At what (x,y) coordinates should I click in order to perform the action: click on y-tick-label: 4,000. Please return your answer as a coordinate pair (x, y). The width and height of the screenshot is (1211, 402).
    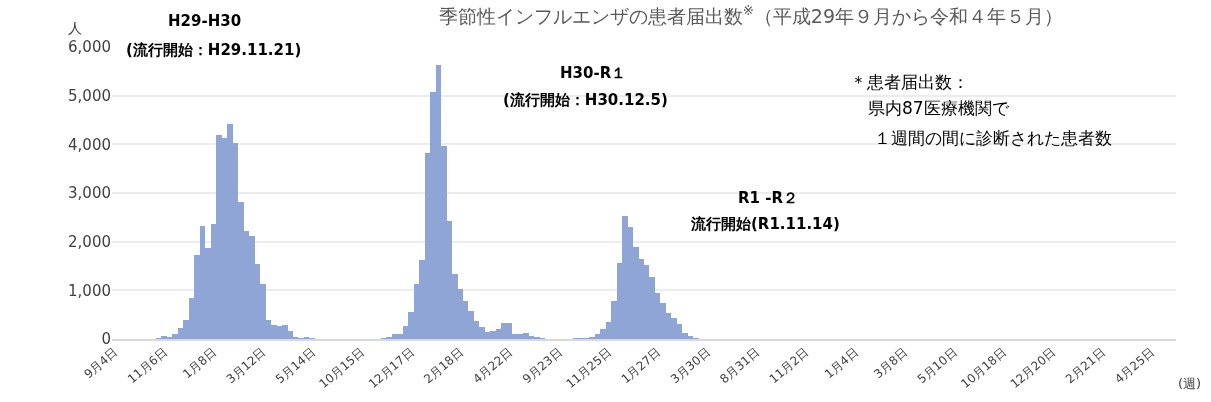
    Looking at the image, I should click on (89, 144).